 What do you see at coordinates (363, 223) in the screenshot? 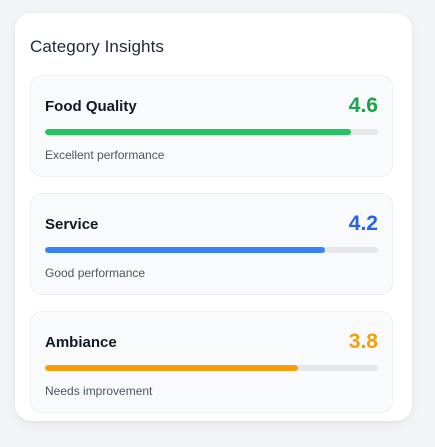
I see `category-score: 4.2` at bounding box center [363, 223].